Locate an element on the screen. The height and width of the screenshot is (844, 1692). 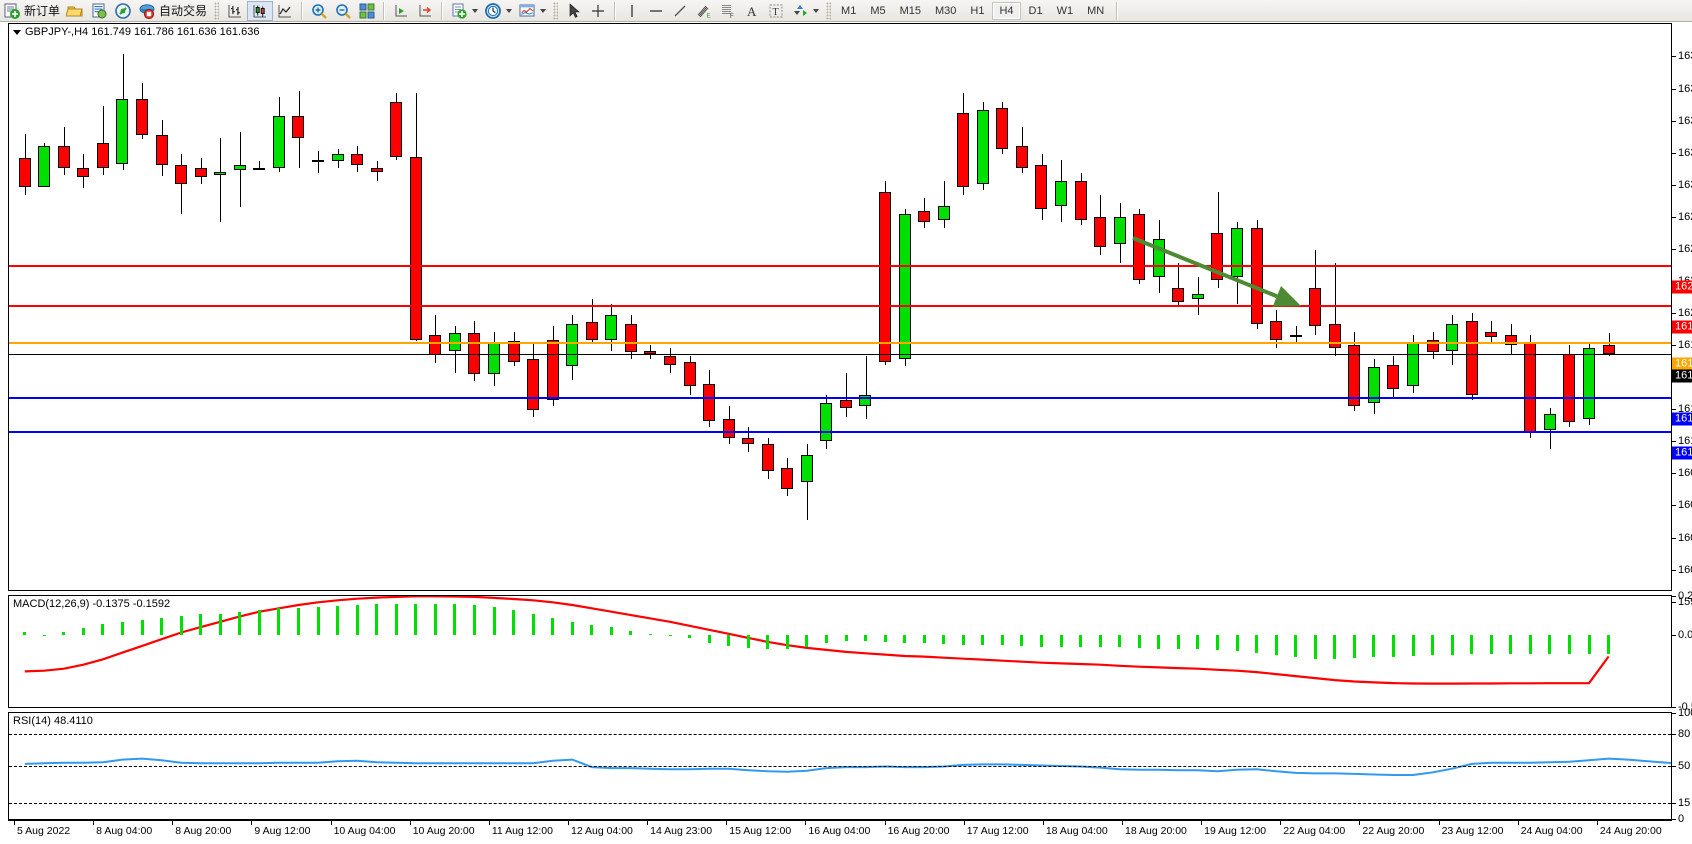
navigator-icon is located at coordinates (123, 11).